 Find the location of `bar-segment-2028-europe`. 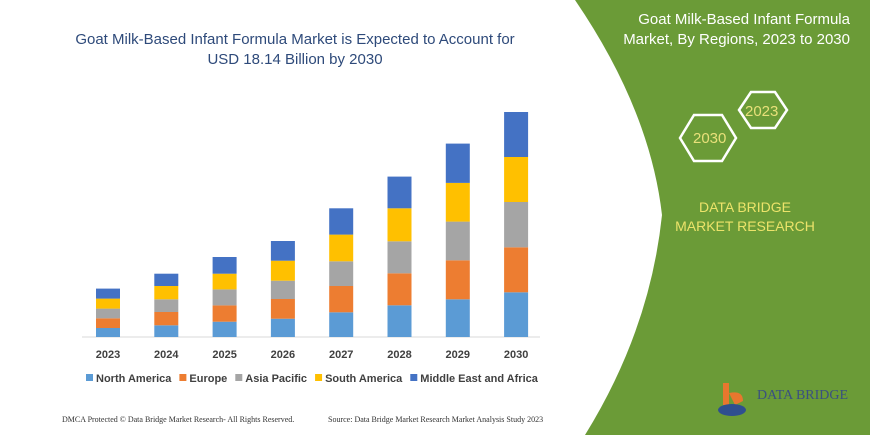

bar-segment-2028-europe is located at coordinates (399, 289).